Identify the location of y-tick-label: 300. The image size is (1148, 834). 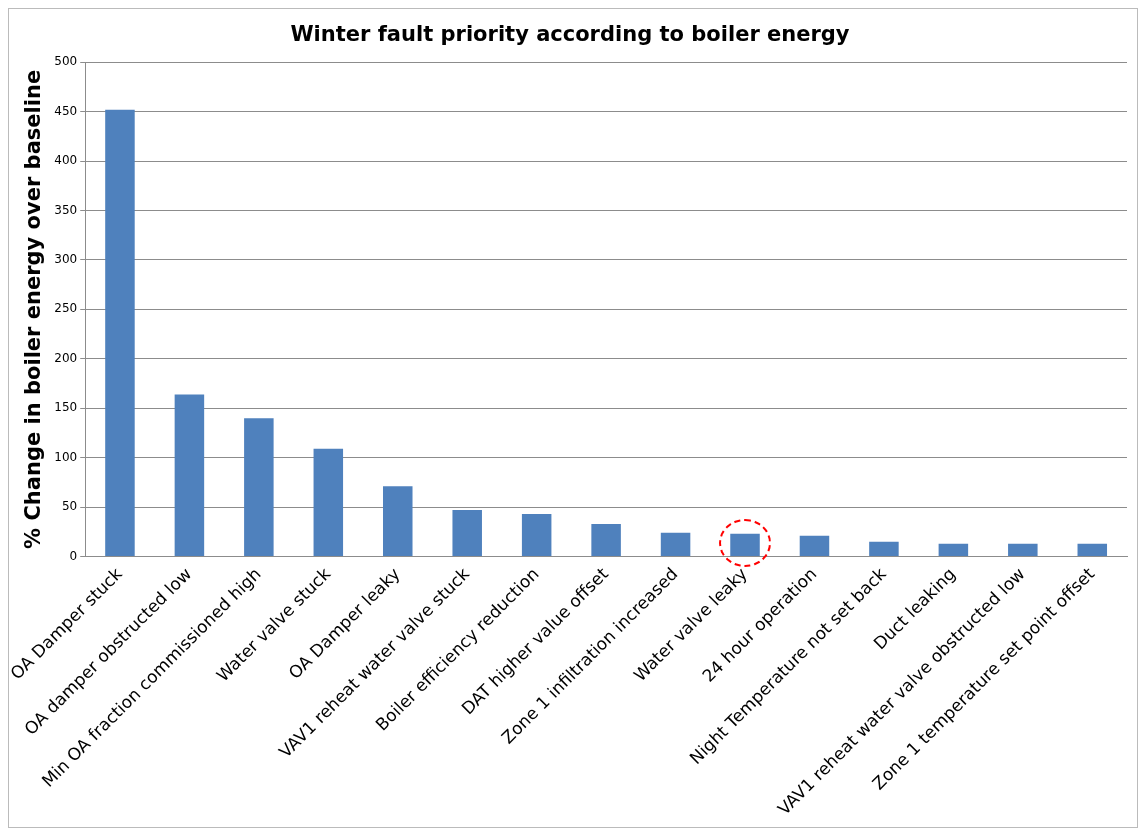
(66, 259).